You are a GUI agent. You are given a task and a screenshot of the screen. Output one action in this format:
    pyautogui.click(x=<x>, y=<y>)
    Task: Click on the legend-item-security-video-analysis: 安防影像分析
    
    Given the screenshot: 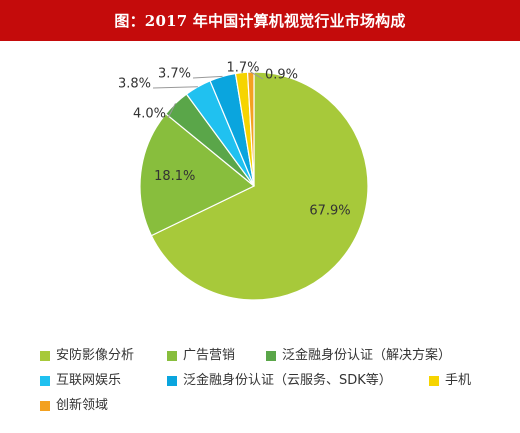 What is the action you would take?
    pyautogui.click(x=87, y=356)
    